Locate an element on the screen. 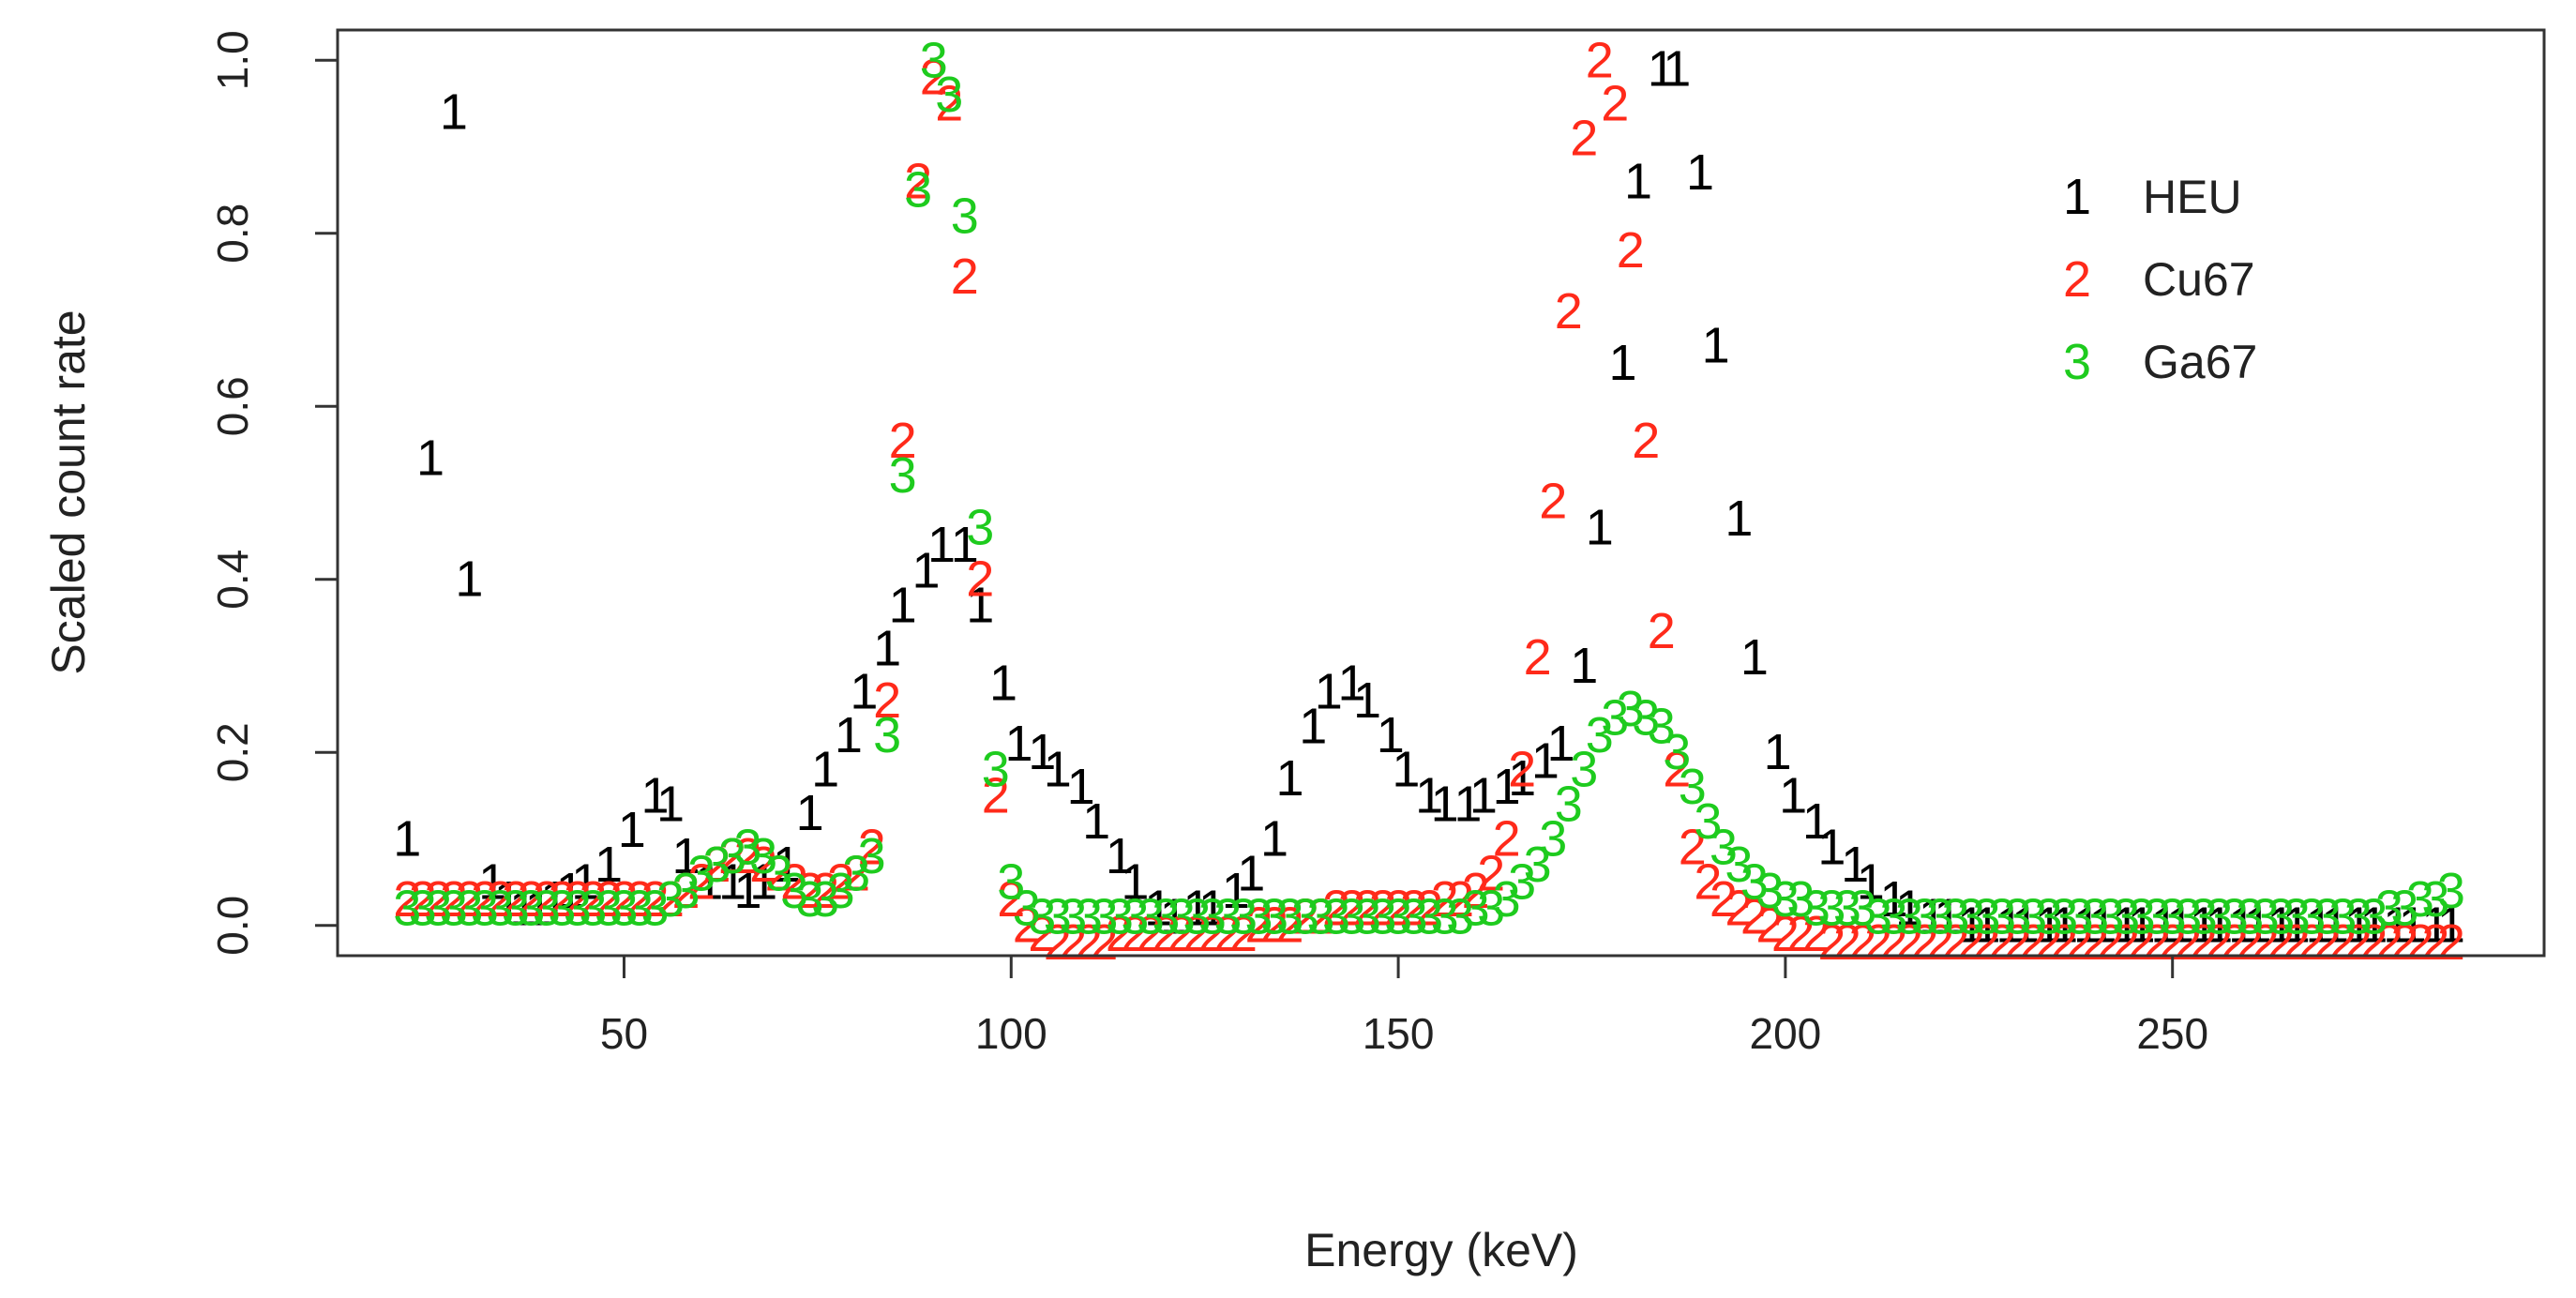  y-axis: 0.0 0.2 0.4 0.6 0.8 1.0 is located at coordinates (273, 493).